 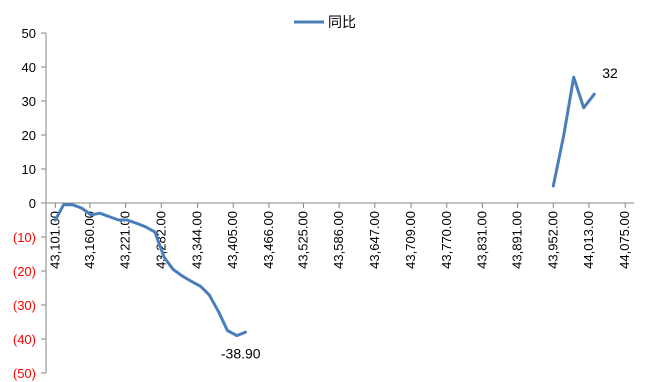 I want to click on x-tick-label: 43,891.00, so click(x=517, y=240).